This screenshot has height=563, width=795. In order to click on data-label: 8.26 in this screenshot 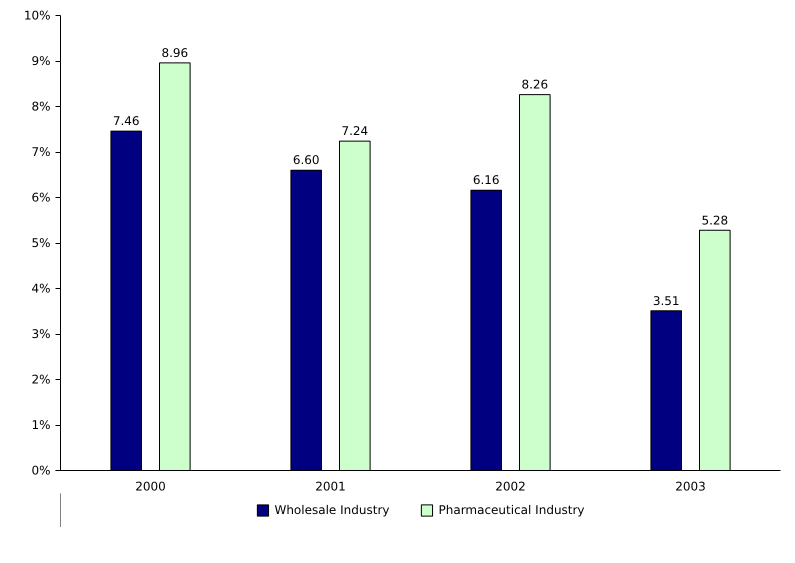, I will do `click(534, 85)`.